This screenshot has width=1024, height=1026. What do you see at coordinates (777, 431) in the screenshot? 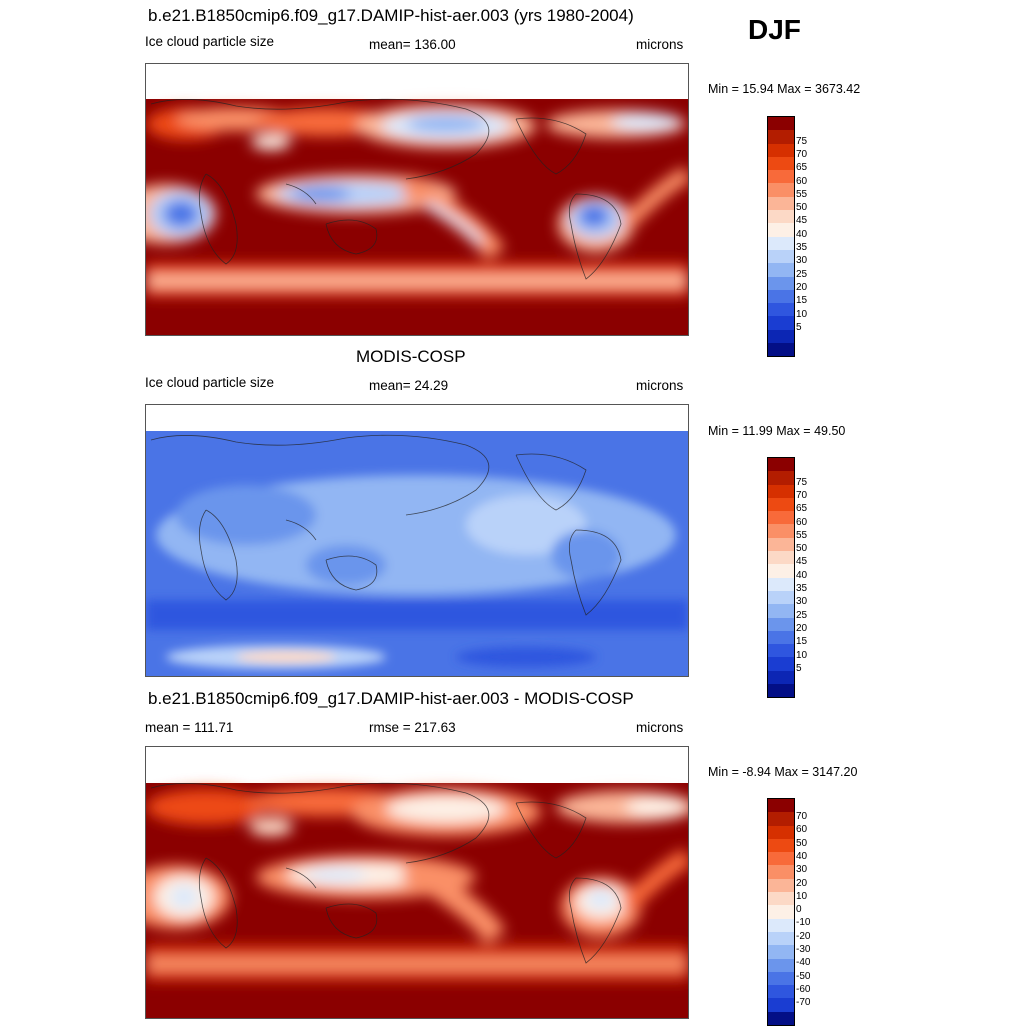
I see `panel-2-minmax: Min = 11.99 Max = 49.50` at bounding box center [777, 431].